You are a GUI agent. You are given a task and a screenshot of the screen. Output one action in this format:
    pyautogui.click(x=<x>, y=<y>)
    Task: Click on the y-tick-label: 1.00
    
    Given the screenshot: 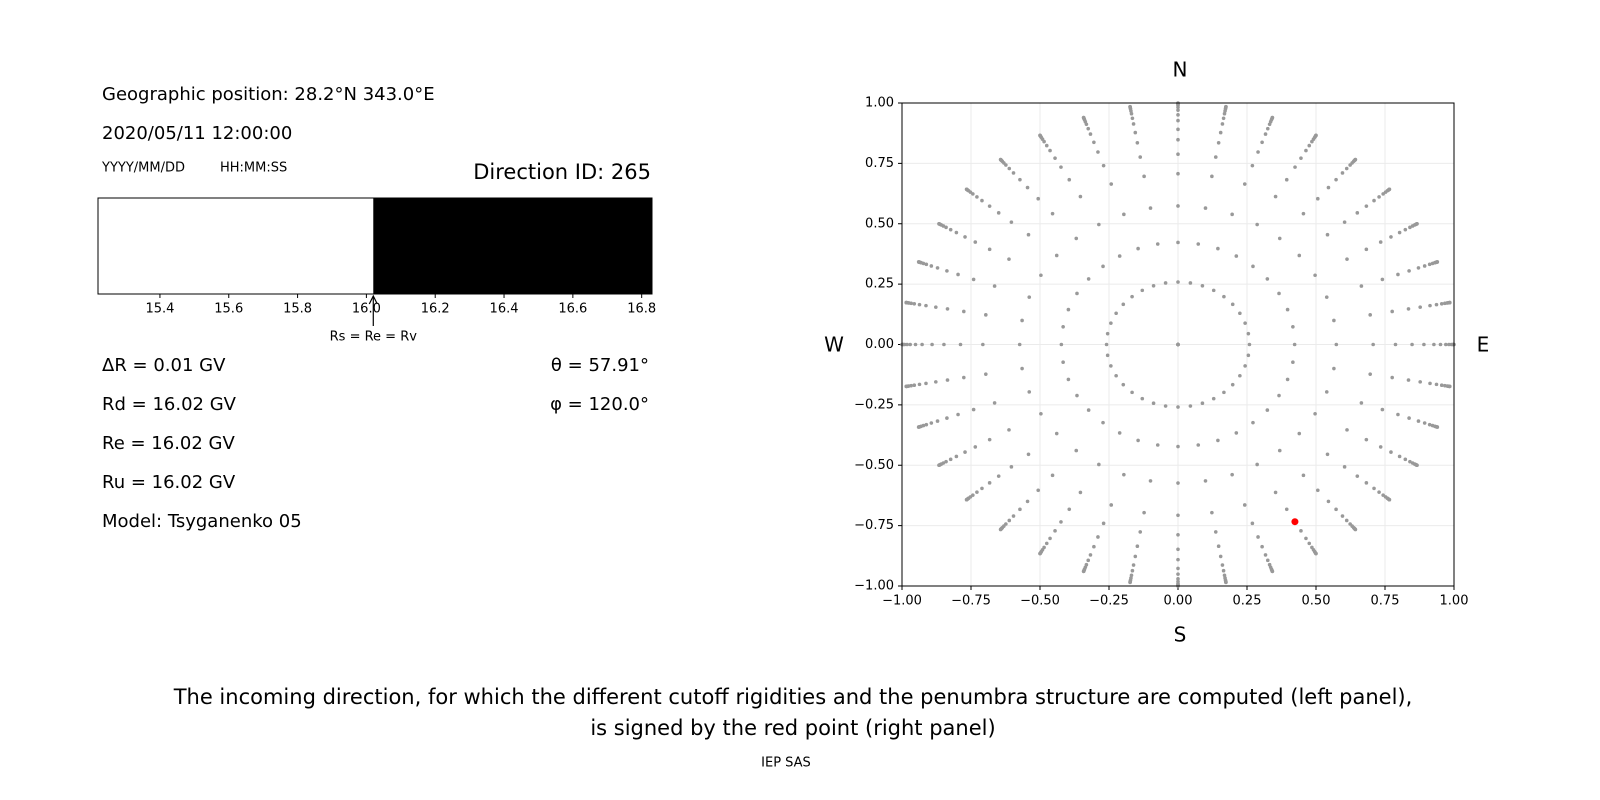 What is the action you would take?
    pyautogui.click(x=879, y=103)
    